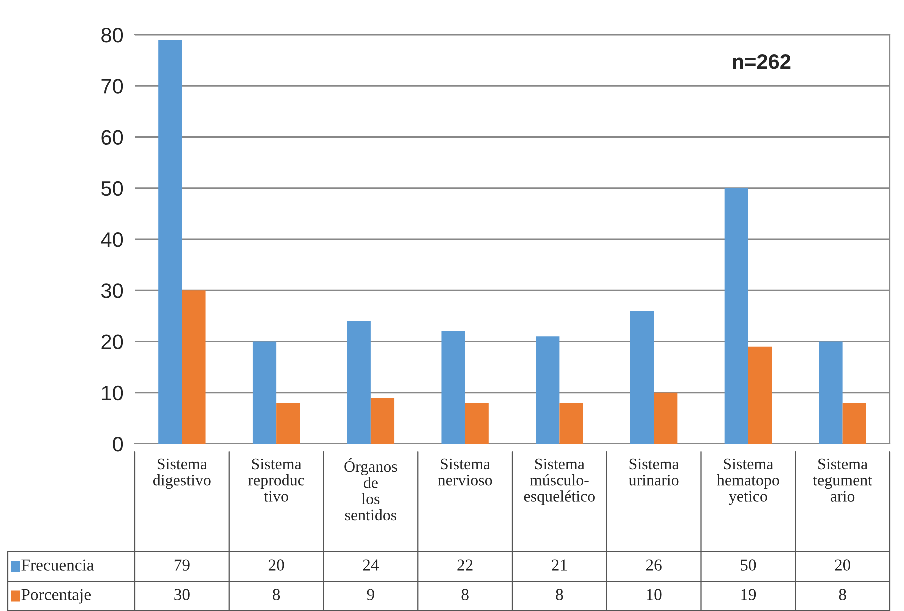  What do you see at coordinates (654, 472) in the screenshot?
I see `x-tick-label: Sistema urinario` at bounding box center [654, 472].